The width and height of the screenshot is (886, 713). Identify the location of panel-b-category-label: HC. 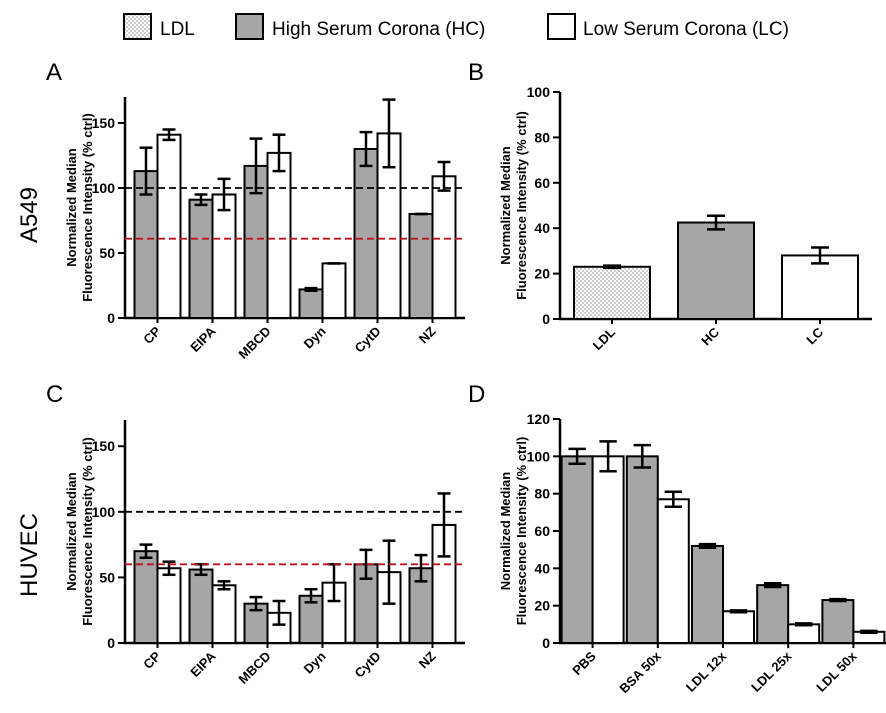
(710, 336).